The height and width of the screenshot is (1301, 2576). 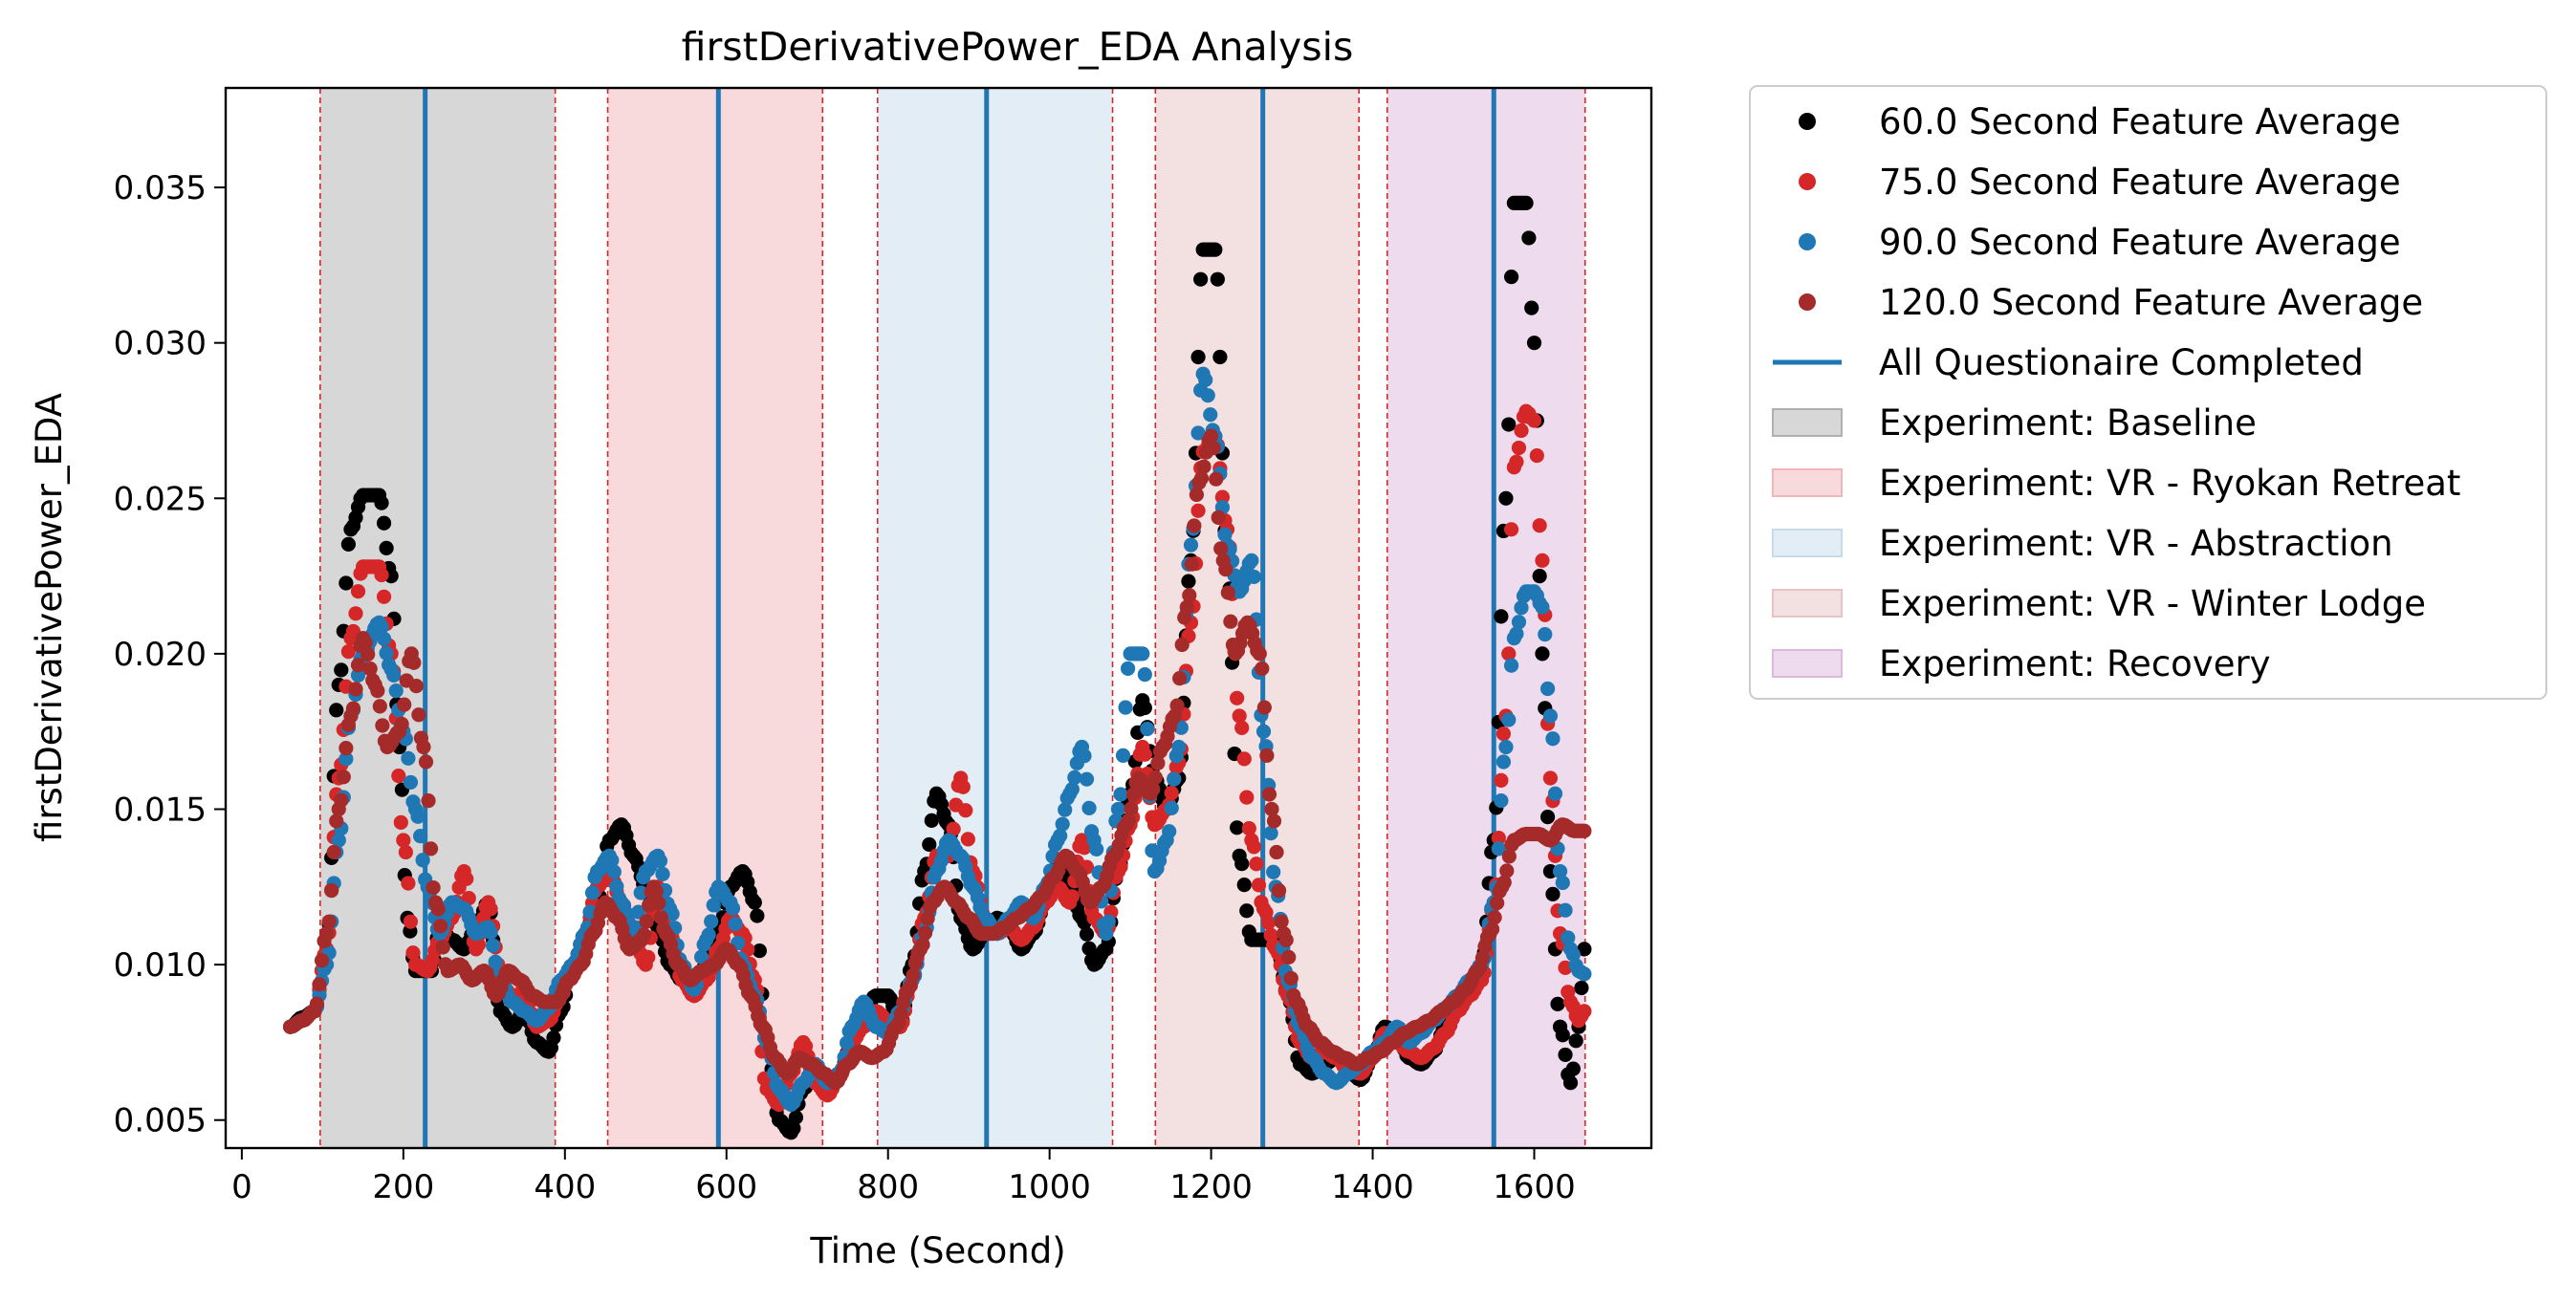 What do you see at coordinates (160, 344) in the screenshot?
I see `y-tick-label: 0.030` at bounding box center [160, 344].